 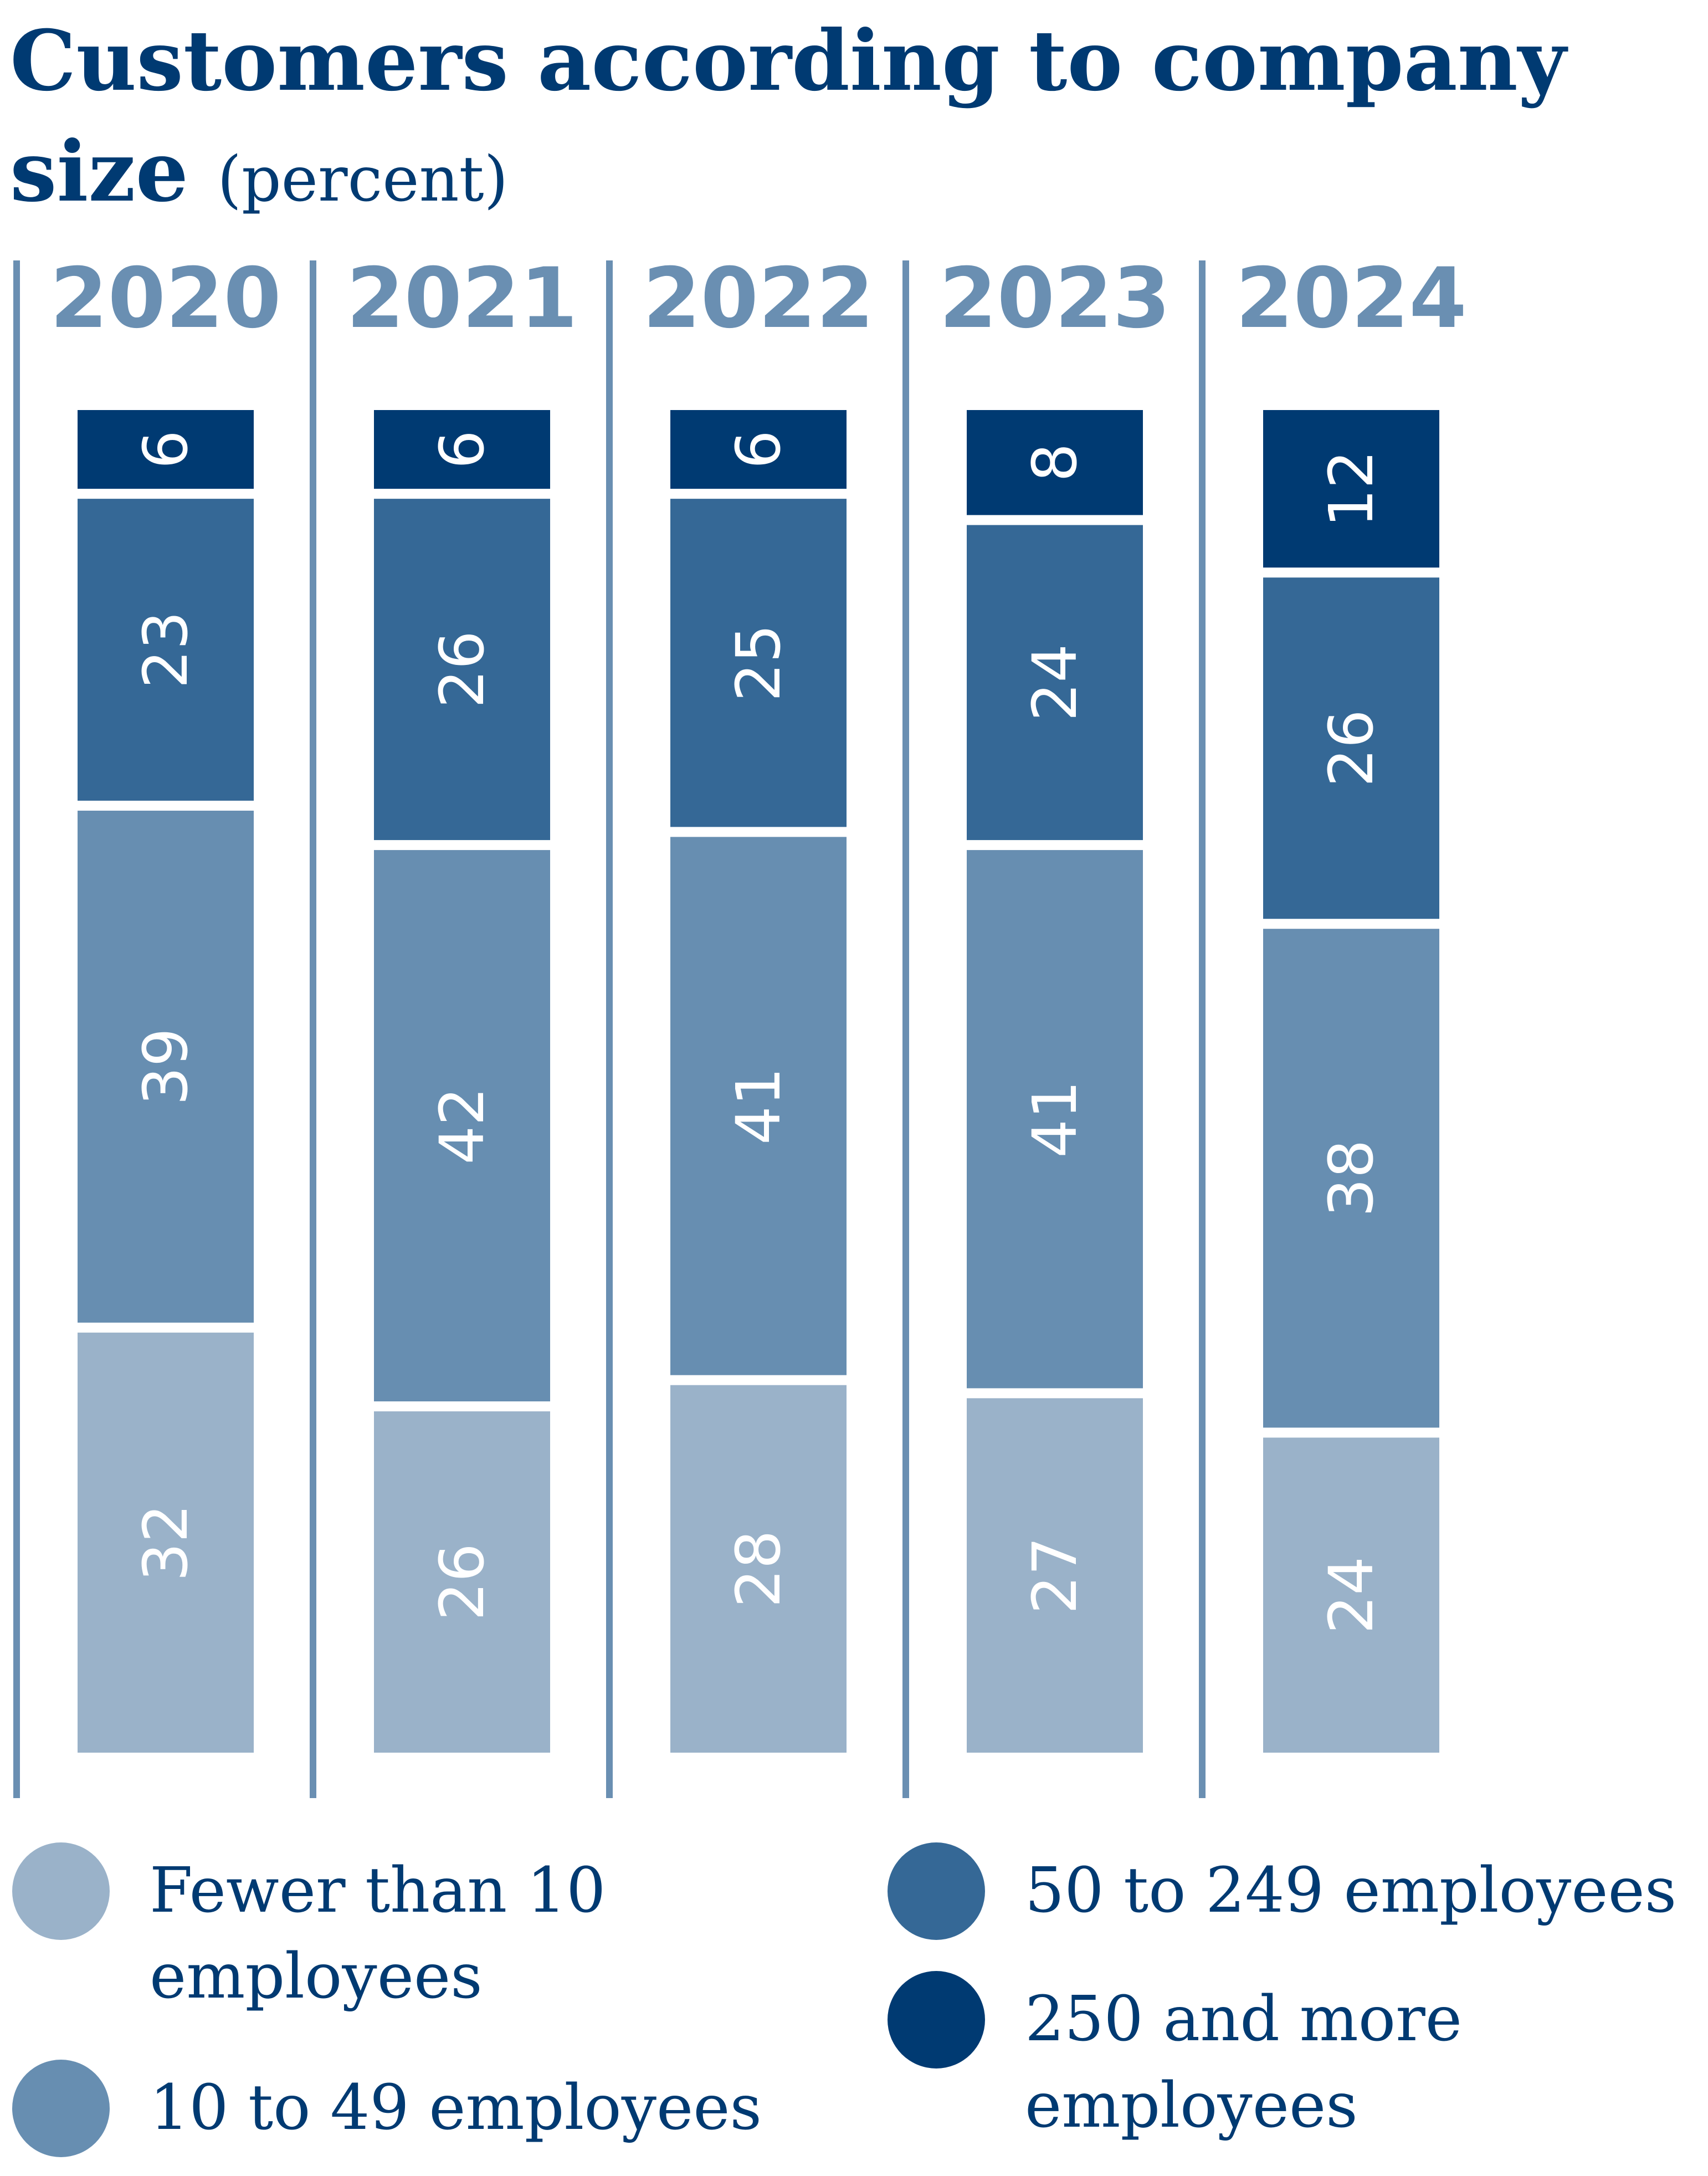 I want to click on bar-segment-2024-250-and-more-employees, so click(x=1351, y=489).